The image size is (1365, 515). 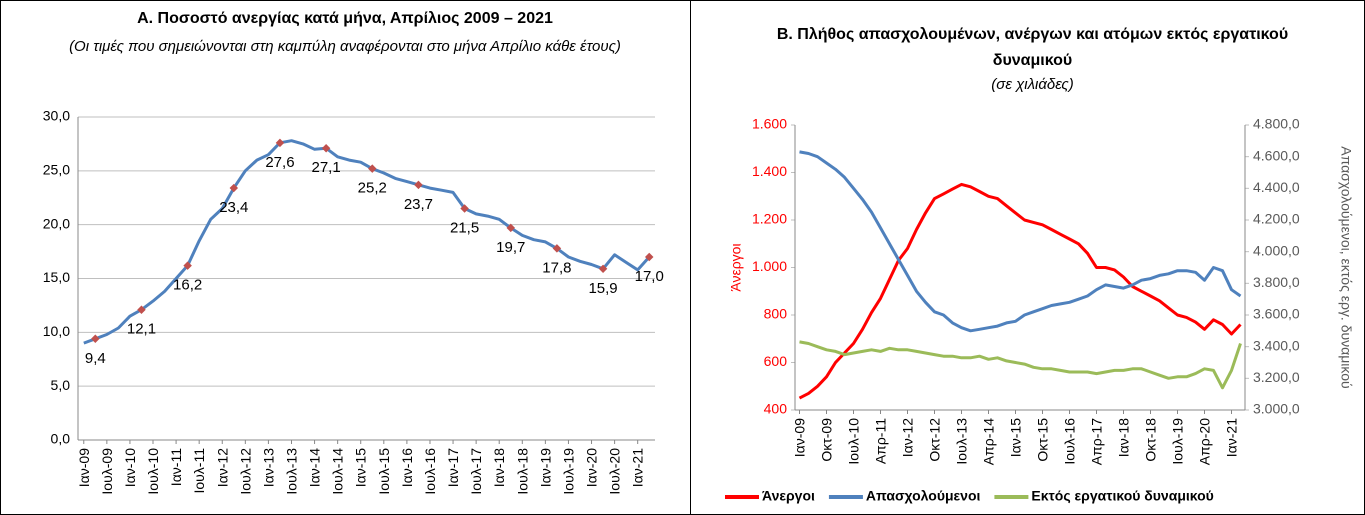 What do you see at coordinates (881, 441) in the screenshot?
I see `x-tick-label: Απρ-11` at bounding box center [881, 441].